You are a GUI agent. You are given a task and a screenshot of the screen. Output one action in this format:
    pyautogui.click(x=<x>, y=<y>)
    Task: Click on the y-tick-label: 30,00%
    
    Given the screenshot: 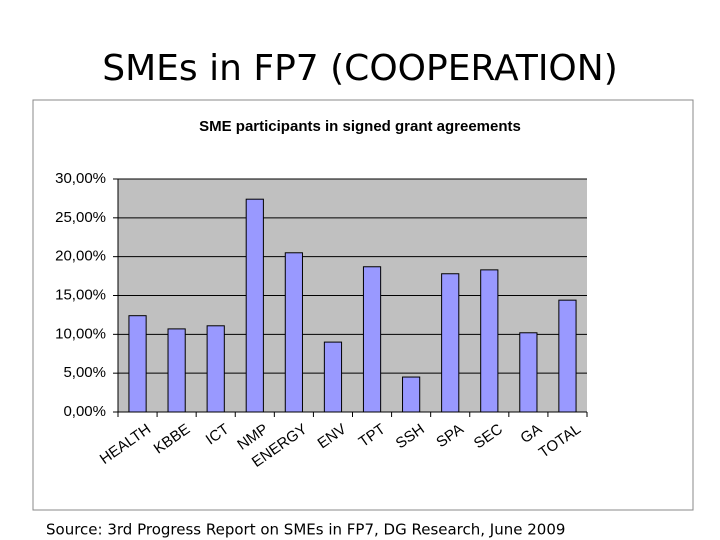 What is the action you would take?
    pyautogui.click(x=80, y=178)
    